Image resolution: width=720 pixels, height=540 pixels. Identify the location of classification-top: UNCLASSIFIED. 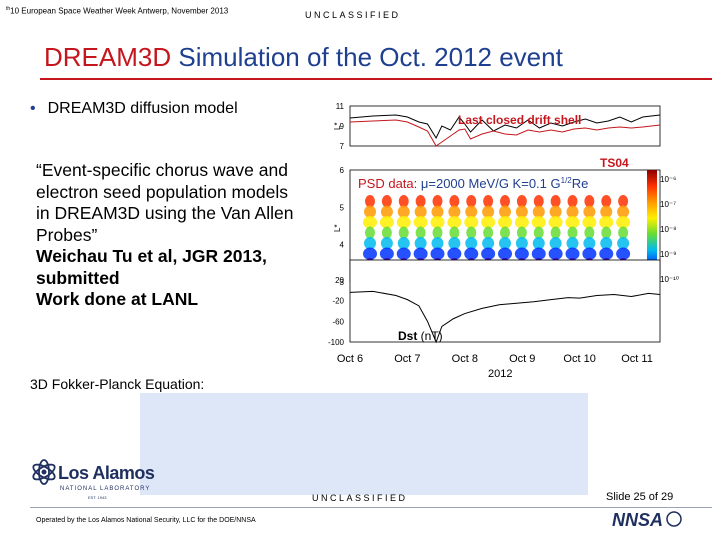
(353, 15).